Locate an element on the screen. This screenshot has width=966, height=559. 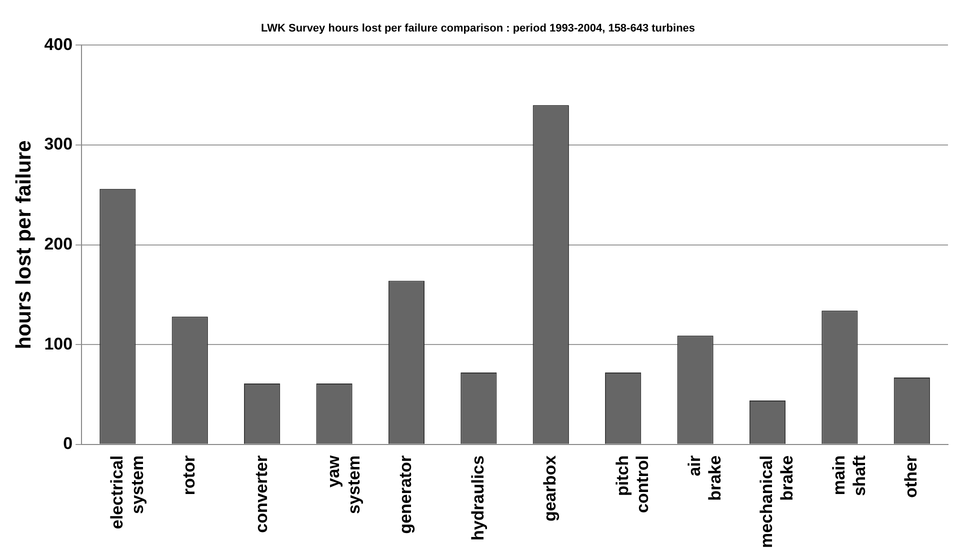
x-tick-label: rotor is located at coordinates (189, 475).